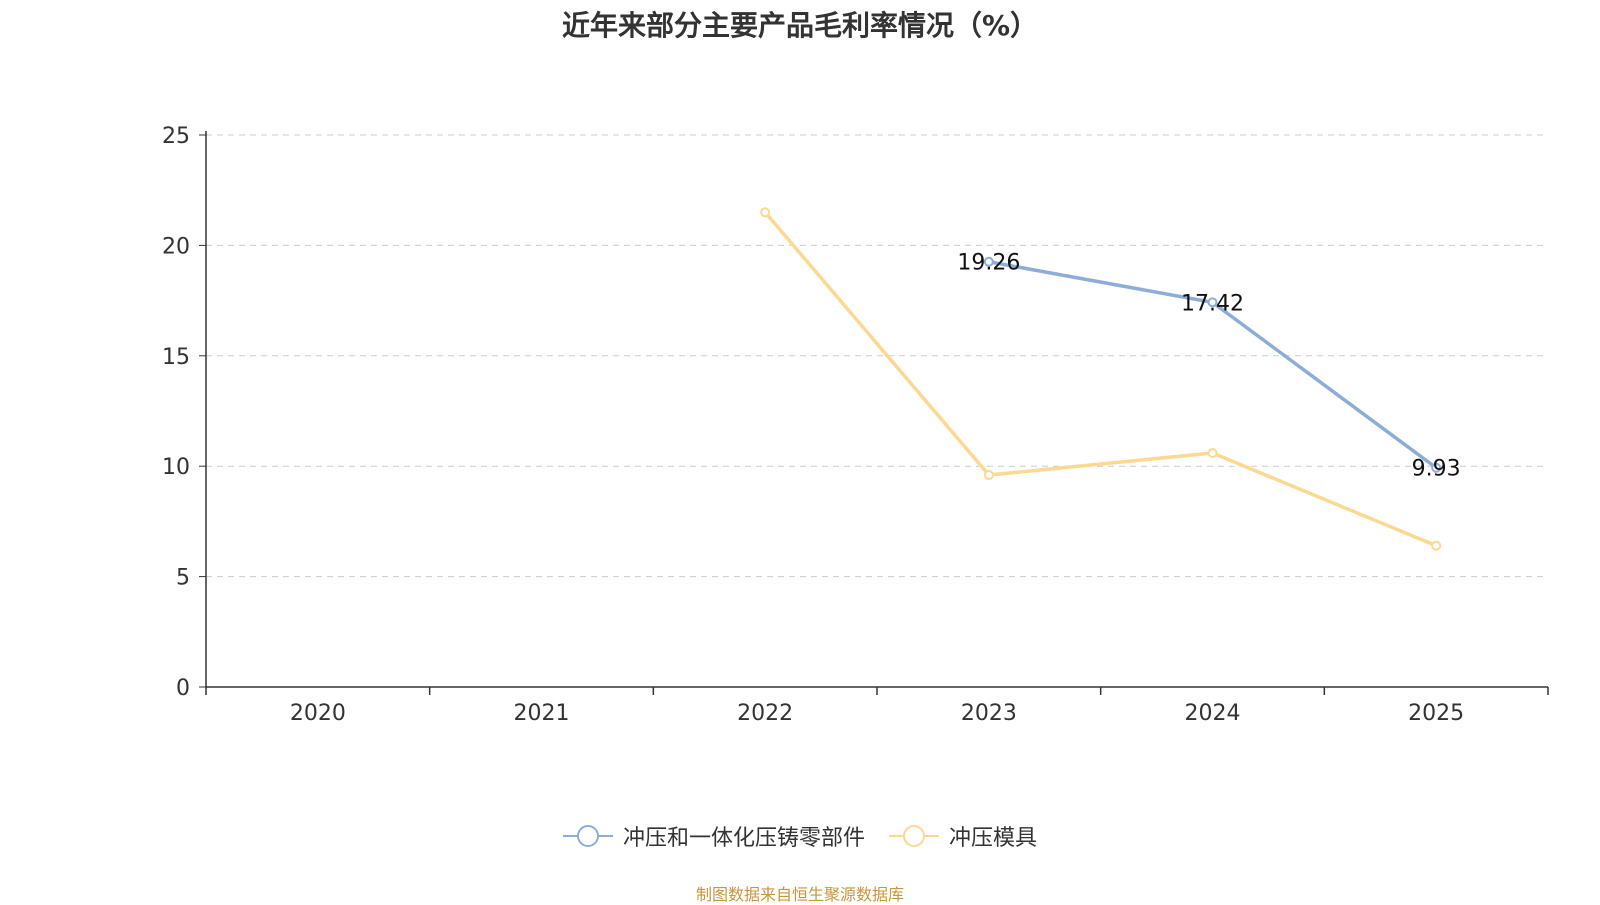  I want to click on legend-item-series-1: 冲压和一体化压铸零部件, so click(713, 836).